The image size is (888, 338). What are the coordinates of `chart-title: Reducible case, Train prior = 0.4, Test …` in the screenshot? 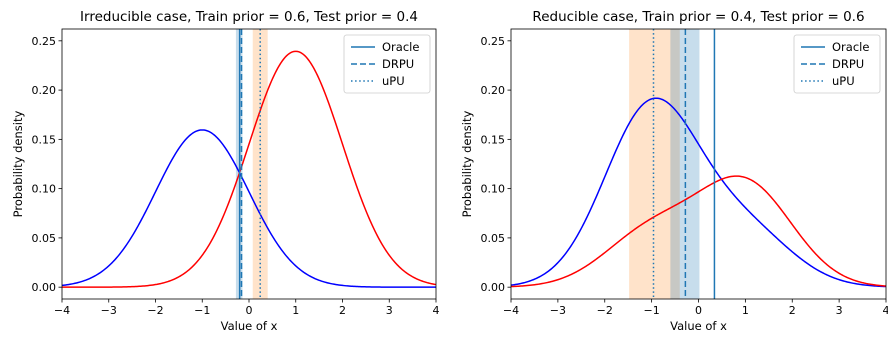 It's located at (698, 17).